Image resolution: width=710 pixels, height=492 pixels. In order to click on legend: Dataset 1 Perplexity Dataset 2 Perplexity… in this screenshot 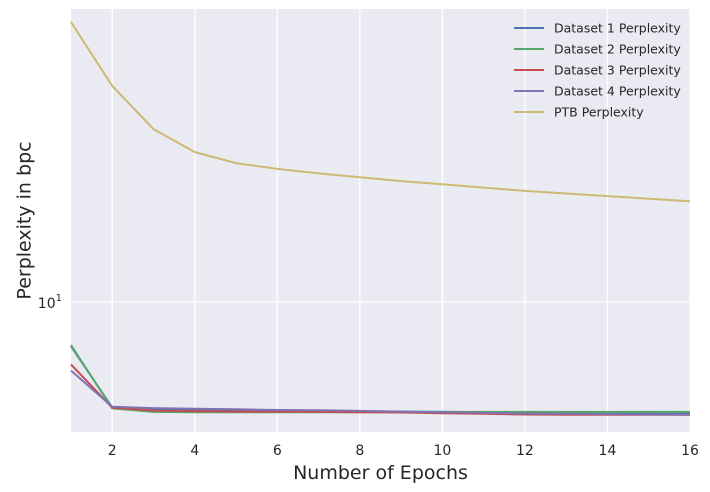, I will do `click(597, 70)`.